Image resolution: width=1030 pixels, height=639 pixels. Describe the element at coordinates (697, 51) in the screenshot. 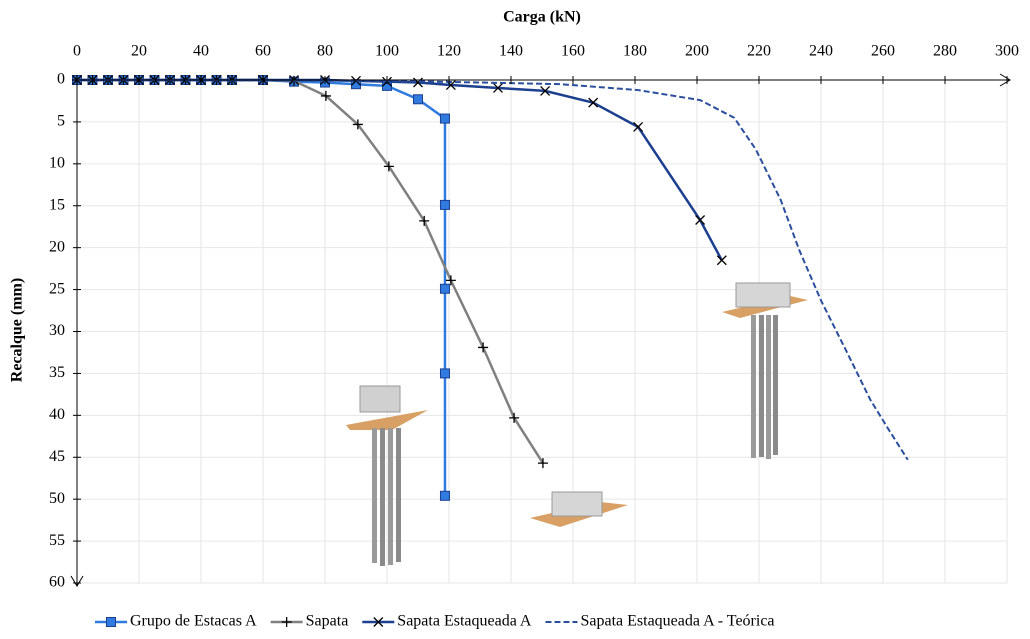

I see `x-tick-label: 200` at that location.